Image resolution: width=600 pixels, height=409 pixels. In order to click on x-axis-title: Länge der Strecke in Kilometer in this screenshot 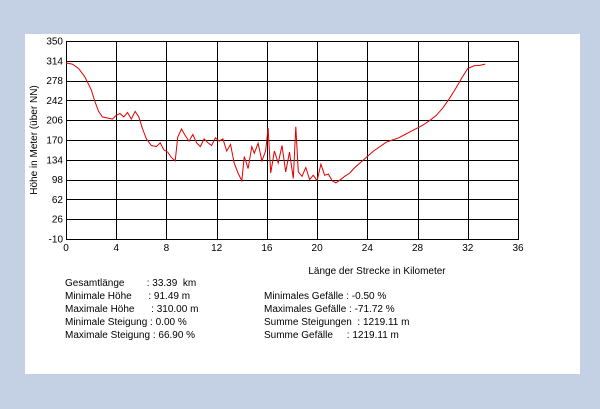, I will do `click(377, 271)`.